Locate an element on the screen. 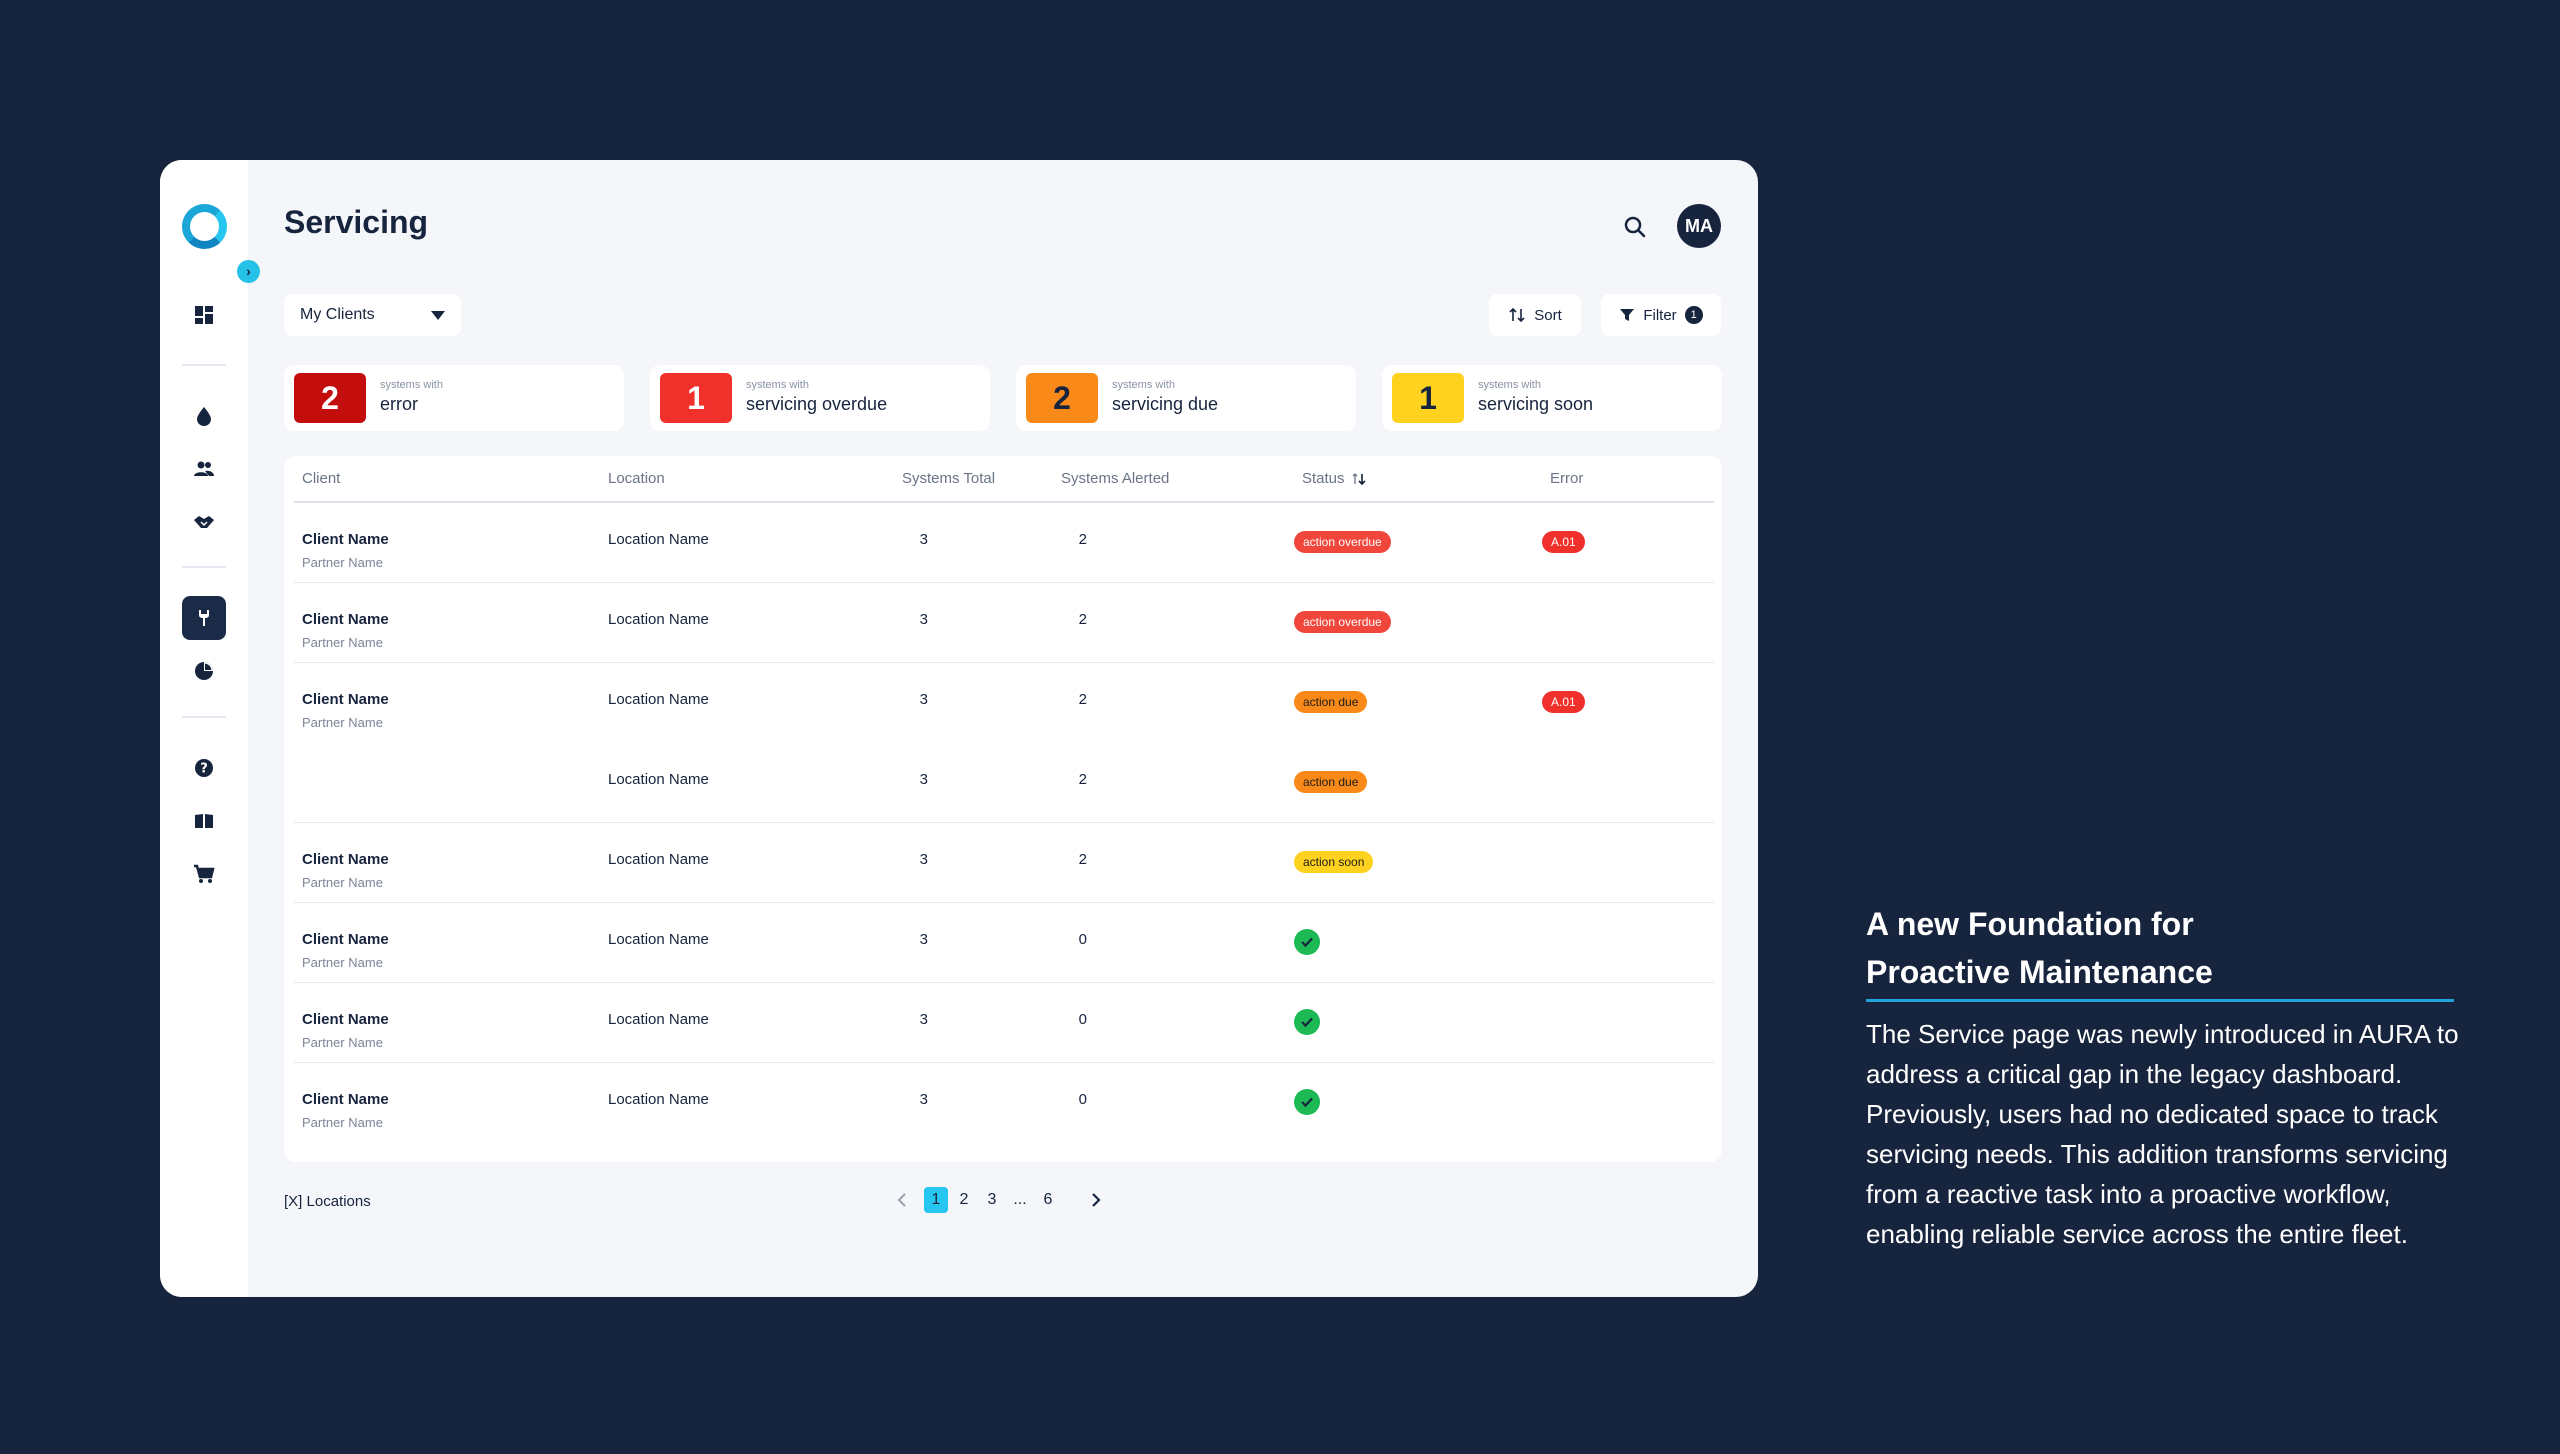 The image size is (2560, 1454). chevron-right-icon is located at coordinates (1096, 1200).